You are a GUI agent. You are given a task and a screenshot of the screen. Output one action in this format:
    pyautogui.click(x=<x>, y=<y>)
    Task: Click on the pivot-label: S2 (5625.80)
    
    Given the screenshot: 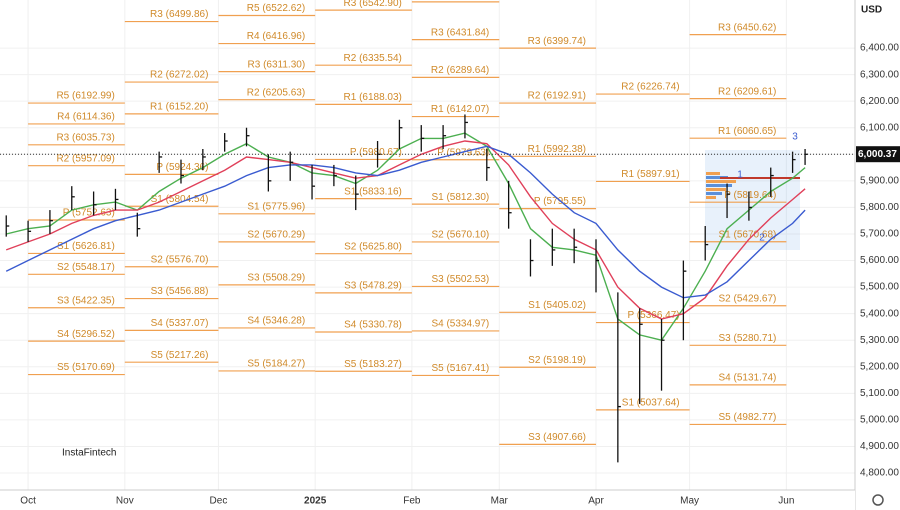 What is the action you would take?
    pyautogui.click(x=373, y=246)
    